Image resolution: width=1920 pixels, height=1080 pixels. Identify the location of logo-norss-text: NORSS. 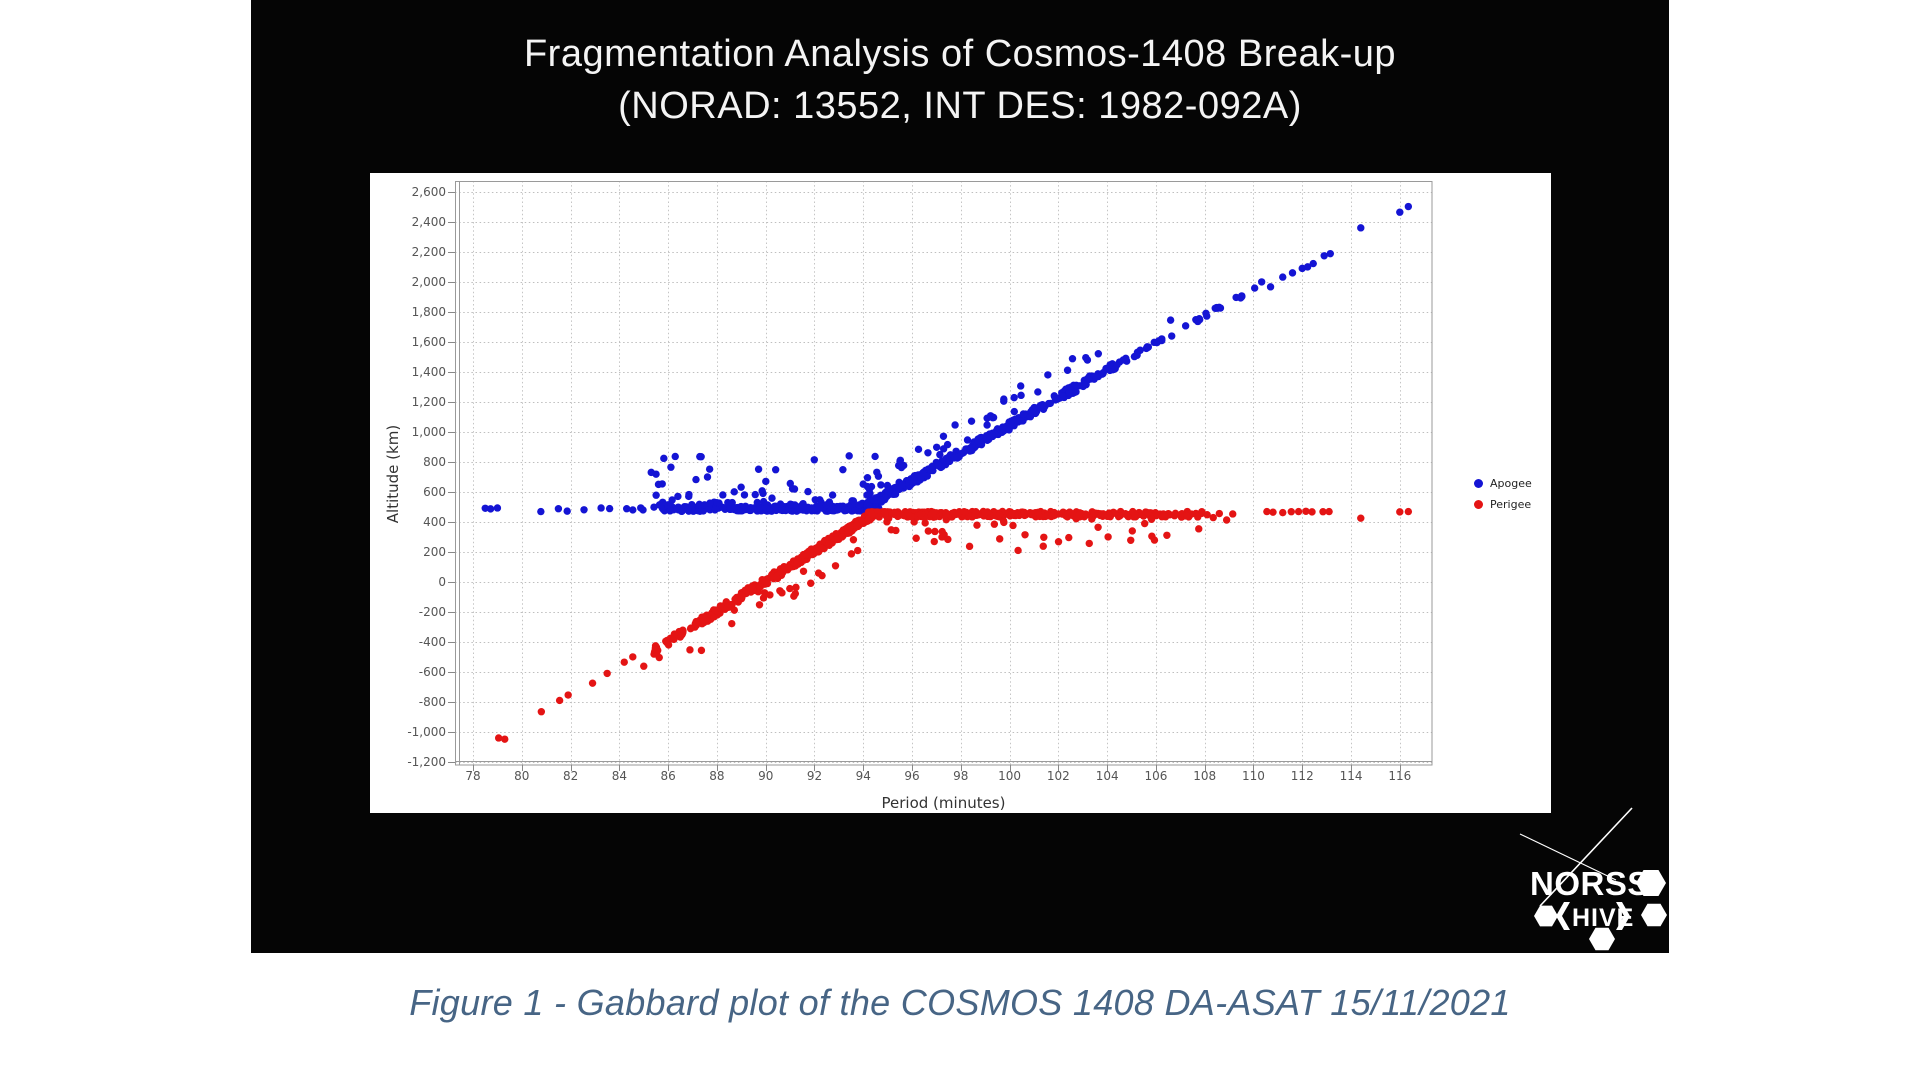
(1590, 883).